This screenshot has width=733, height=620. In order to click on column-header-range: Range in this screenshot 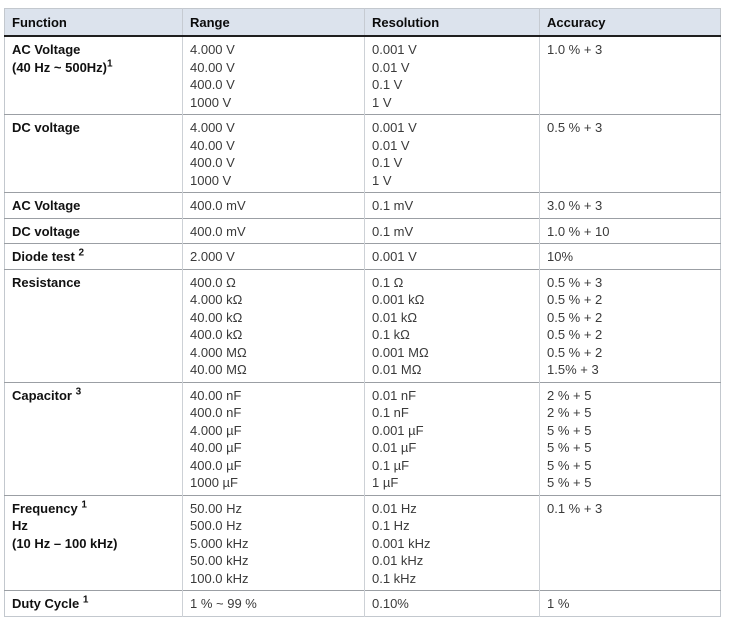, I will do `click(273, 22)`.